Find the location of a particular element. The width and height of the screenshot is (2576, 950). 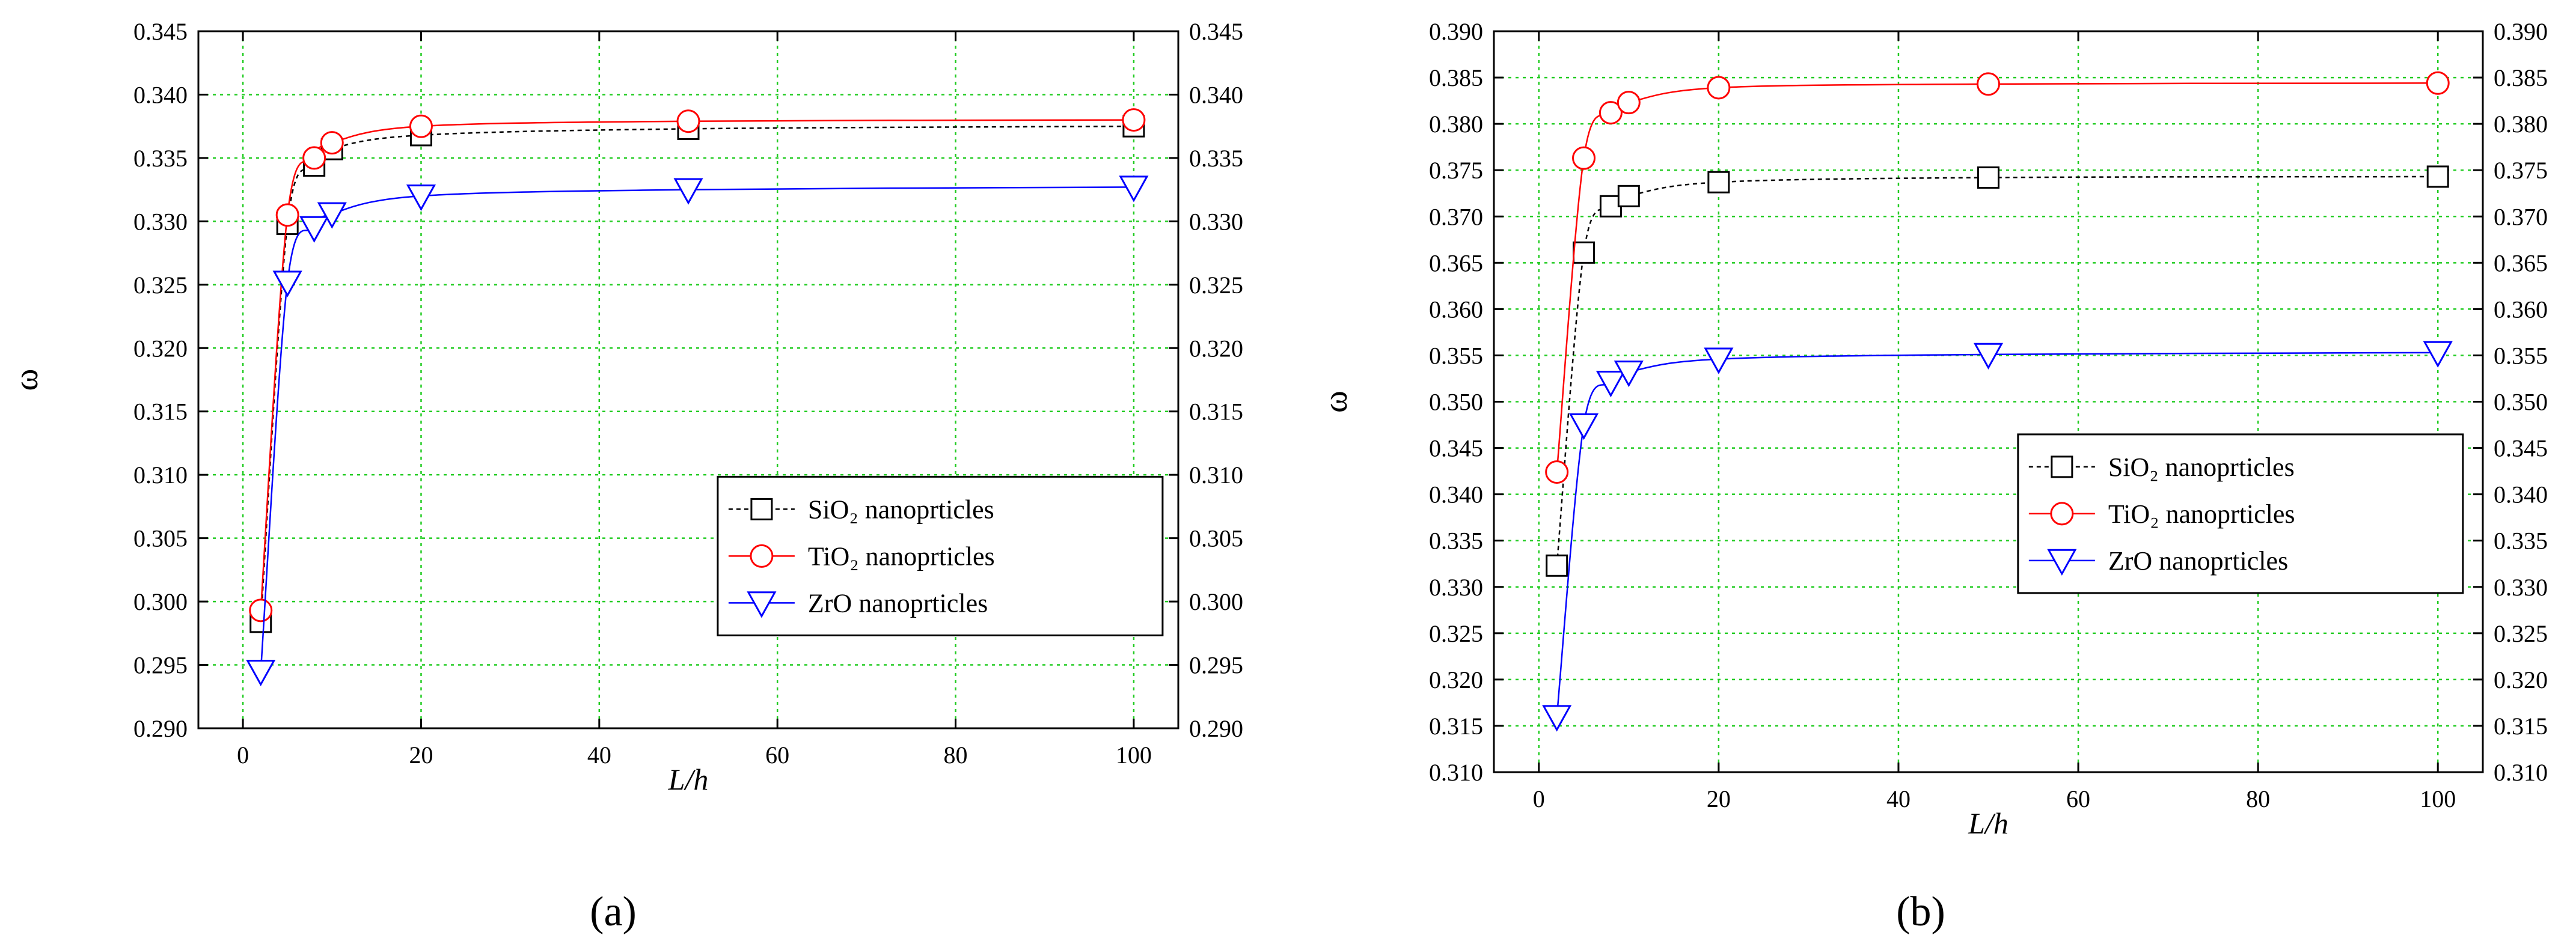

y-tick-label: 0.330 is located at coordinates (1456, 587).